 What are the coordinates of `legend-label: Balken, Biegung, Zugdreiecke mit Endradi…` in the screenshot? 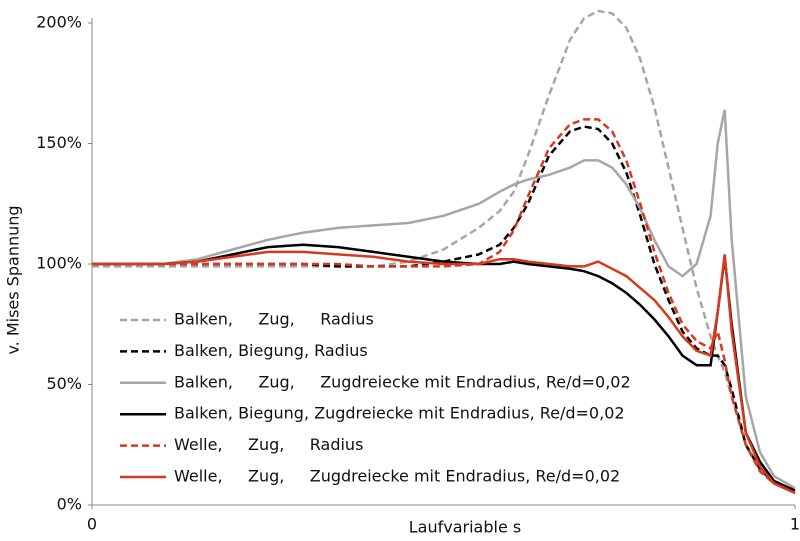 It's located at (399, 413).